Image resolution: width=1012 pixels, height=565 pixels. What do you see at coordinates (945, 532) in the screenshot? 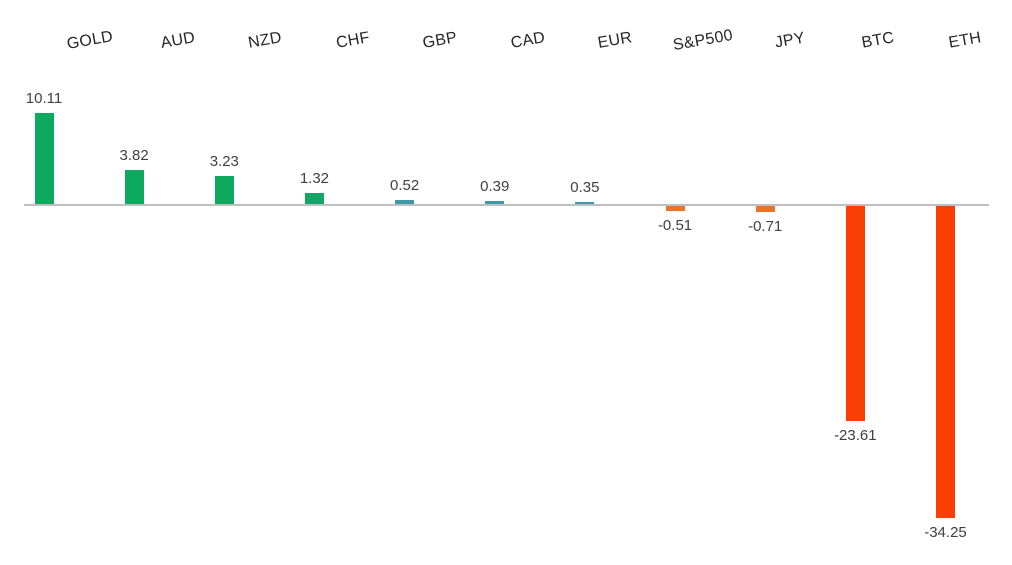
I see `value-label: -34.25` at bounding box center [945, 532].